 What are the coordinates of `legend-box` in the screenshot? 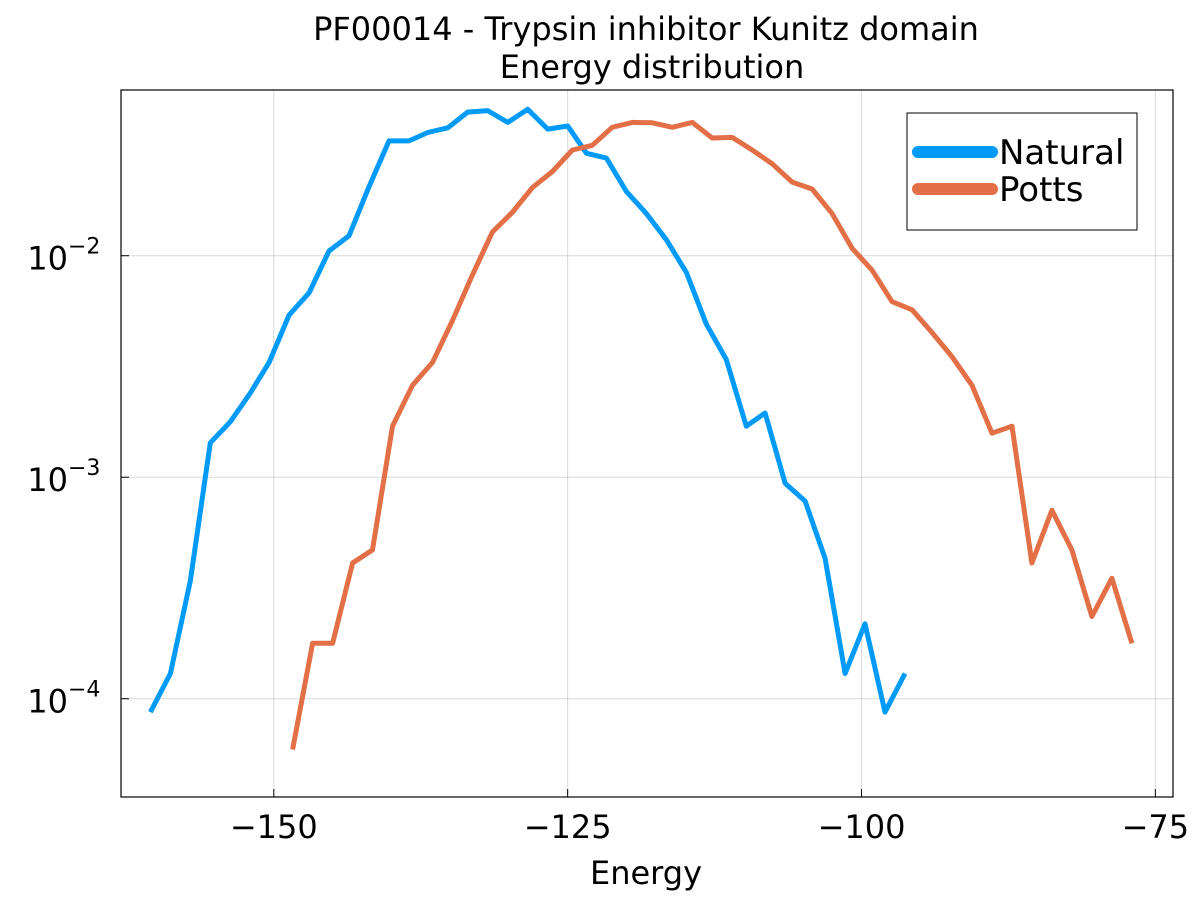 It's located at (1022, 171).